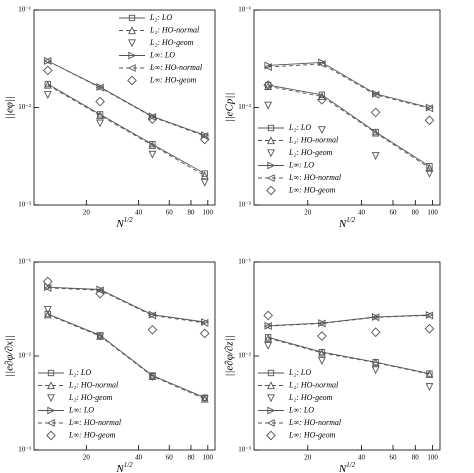 The height and width of the screenshot is (473, 474). I want to click on y-axis-label: ||e∂φ/∂x||, so click(10, 356).